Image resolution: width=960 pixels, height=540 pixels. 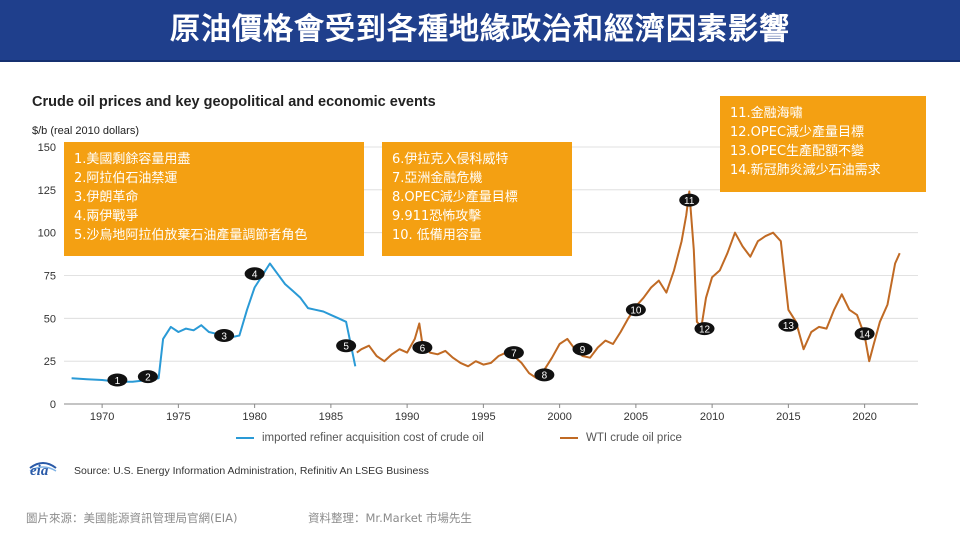 I want to click on y-tick-label: 25, so click(x=50, y=362).